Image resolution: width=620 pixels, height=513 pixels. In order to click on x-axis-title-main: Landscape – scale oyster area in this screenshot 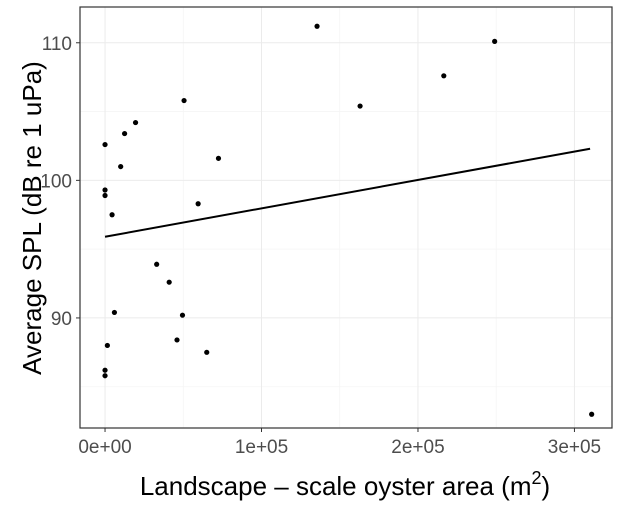, I will do `click(317, 486)`.